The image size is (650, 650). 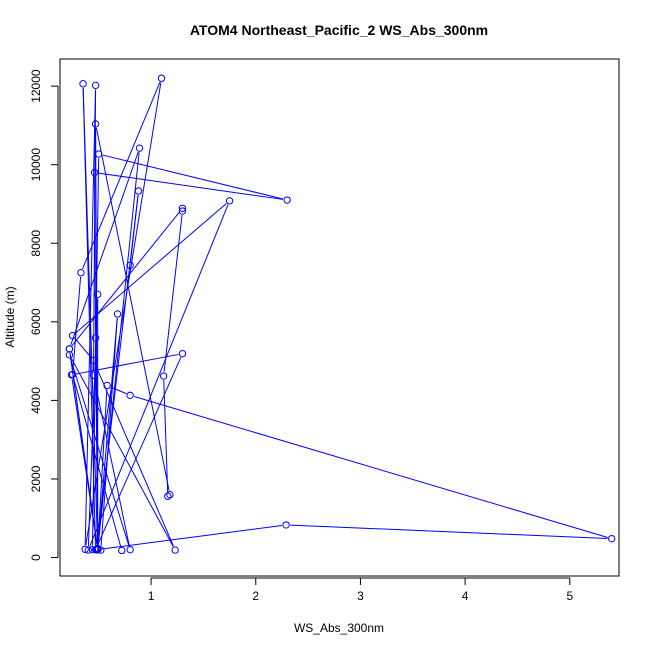 I want to click on x-axis-label: WS_Abs_300nm, so click(x=339, y=628).